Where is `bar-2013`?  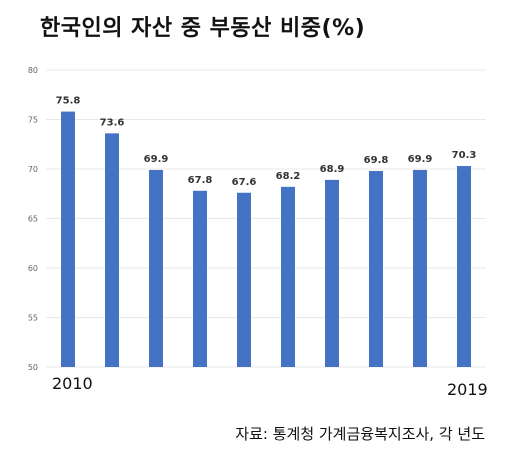
bar-2013 is located at coordinates (200, 278).